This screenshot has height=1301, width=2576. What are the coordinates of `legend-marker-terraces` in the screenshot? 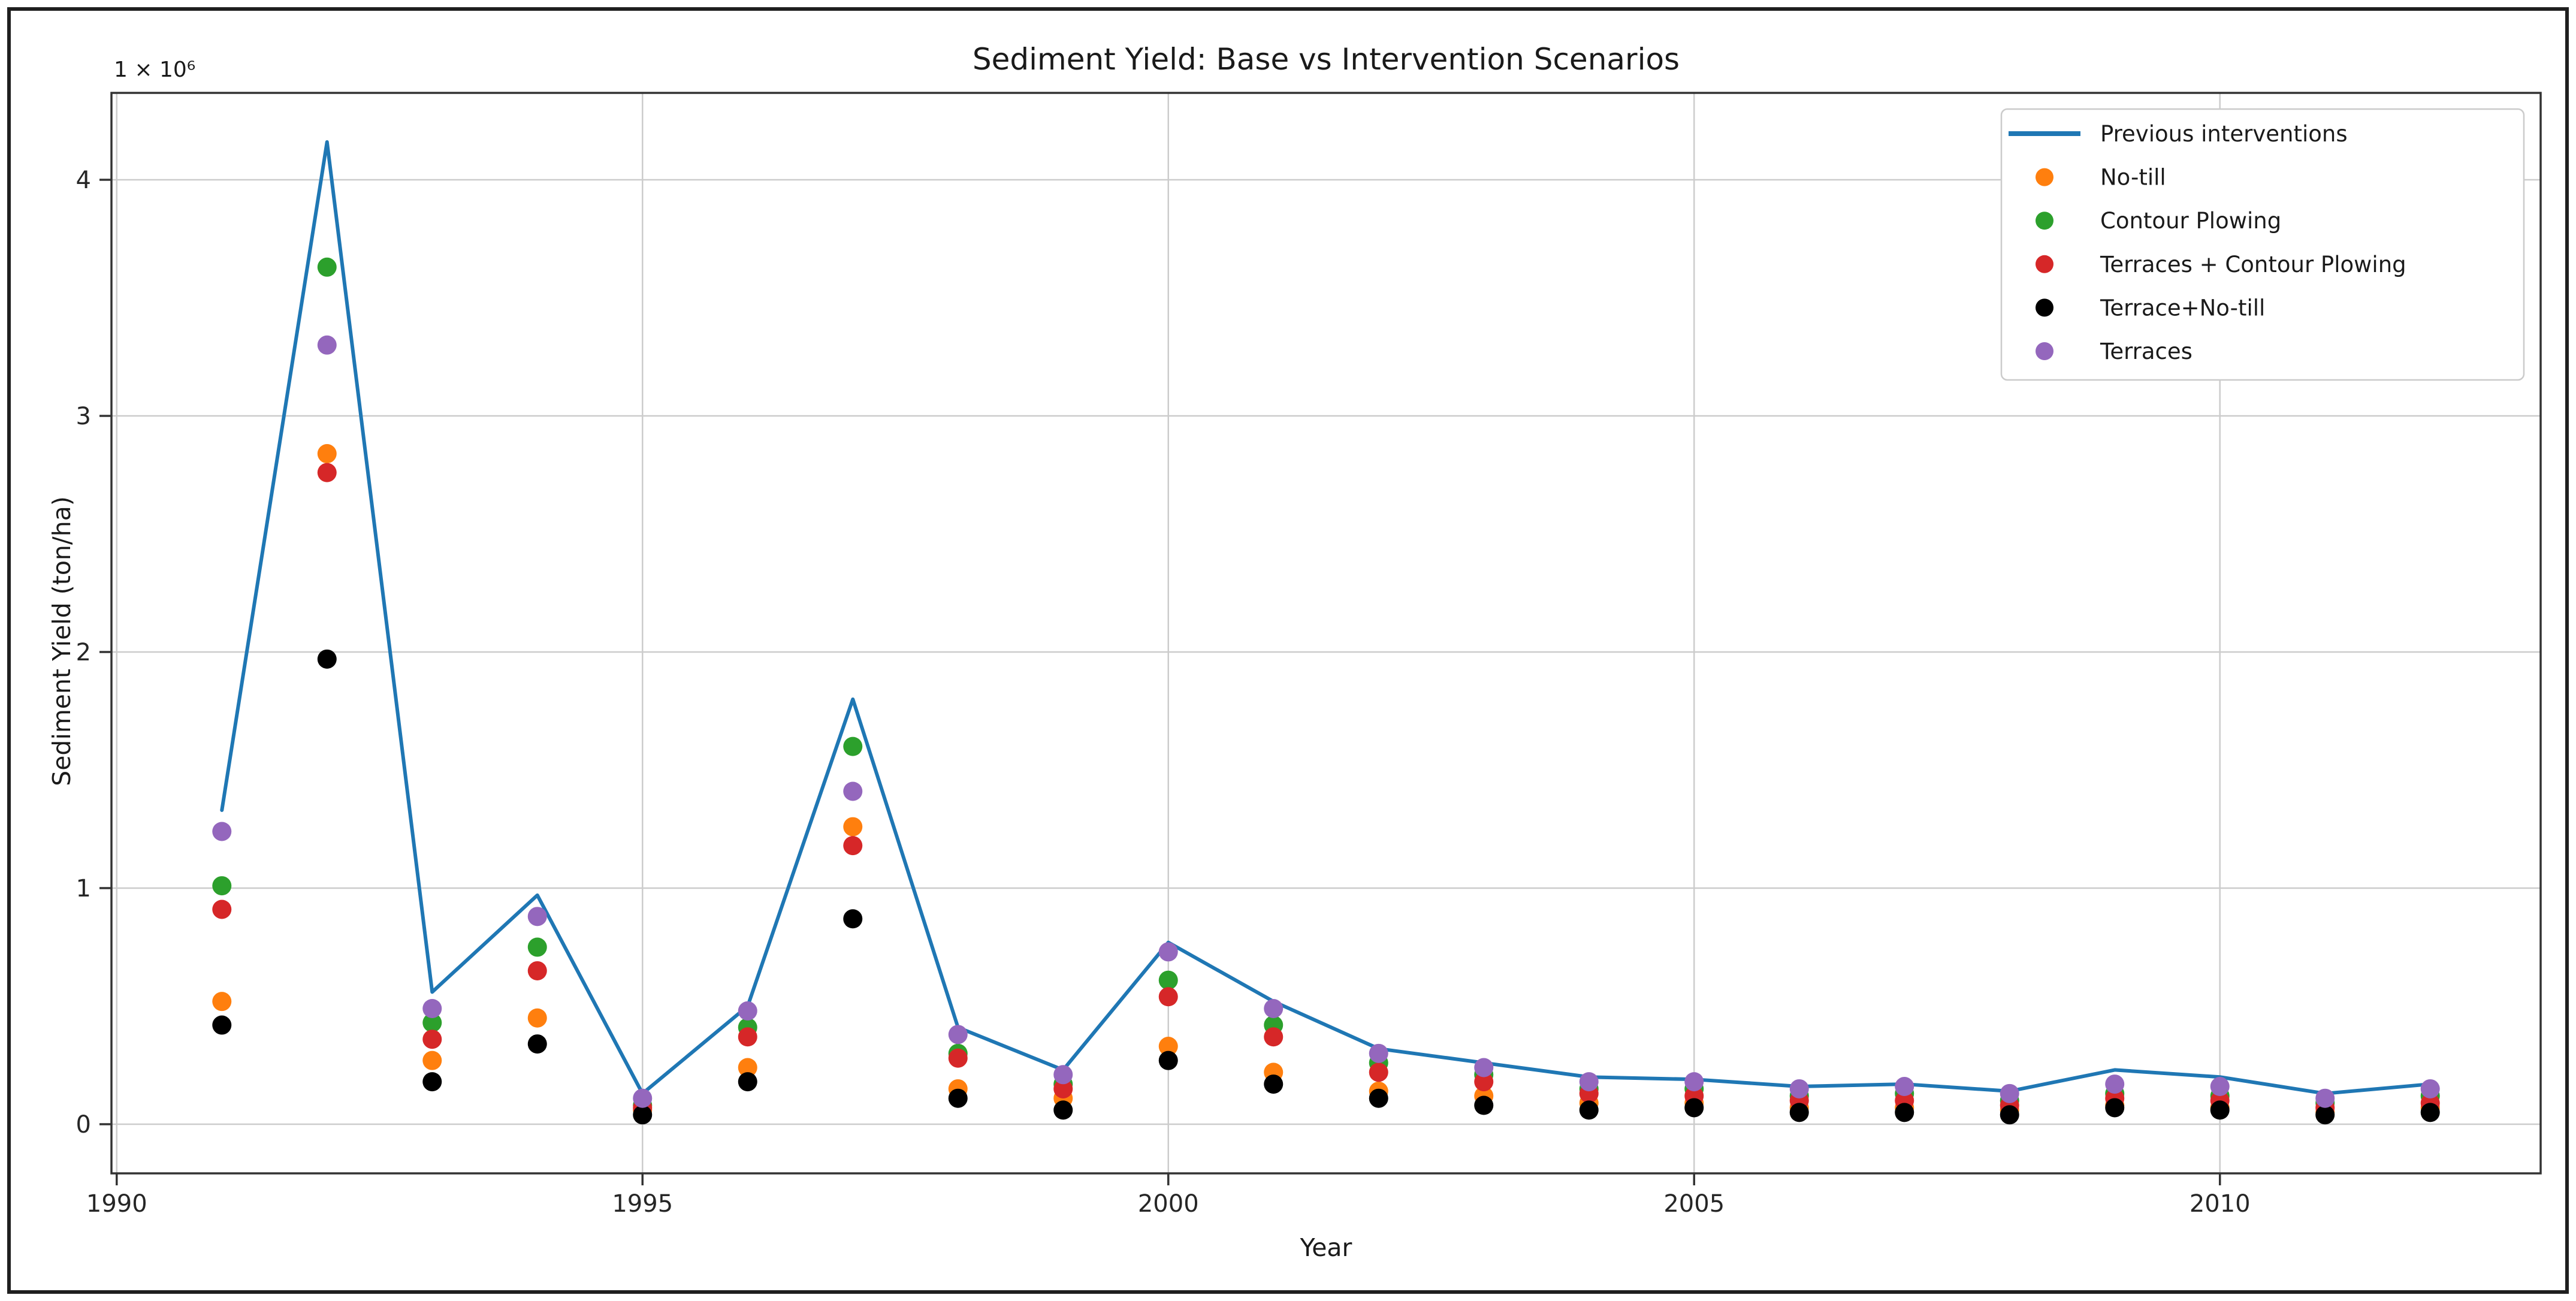 It's located at (2045, 351).